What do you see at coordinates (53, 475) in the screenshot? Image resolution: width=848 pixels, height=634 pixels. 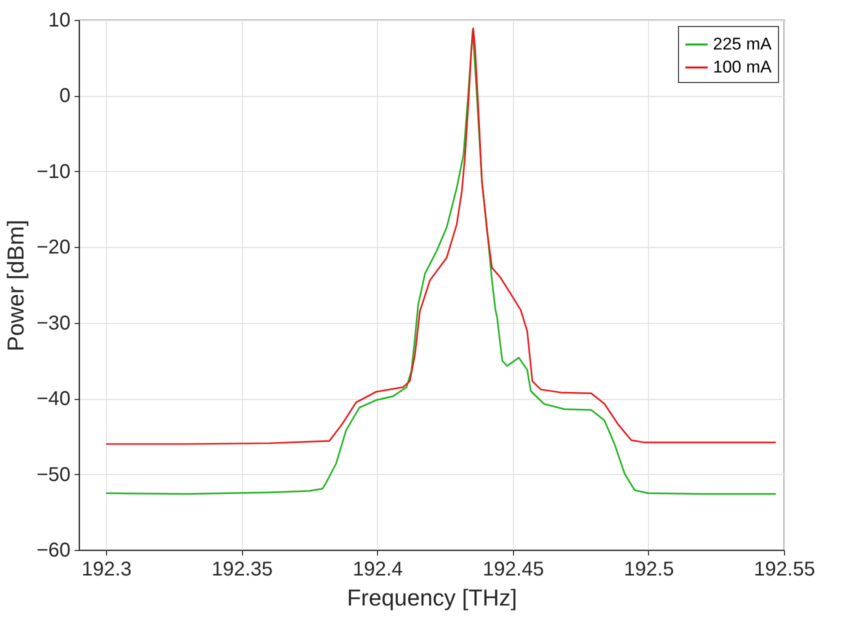 I see `y-tick-label: −50` at bounding box center [53, 475].